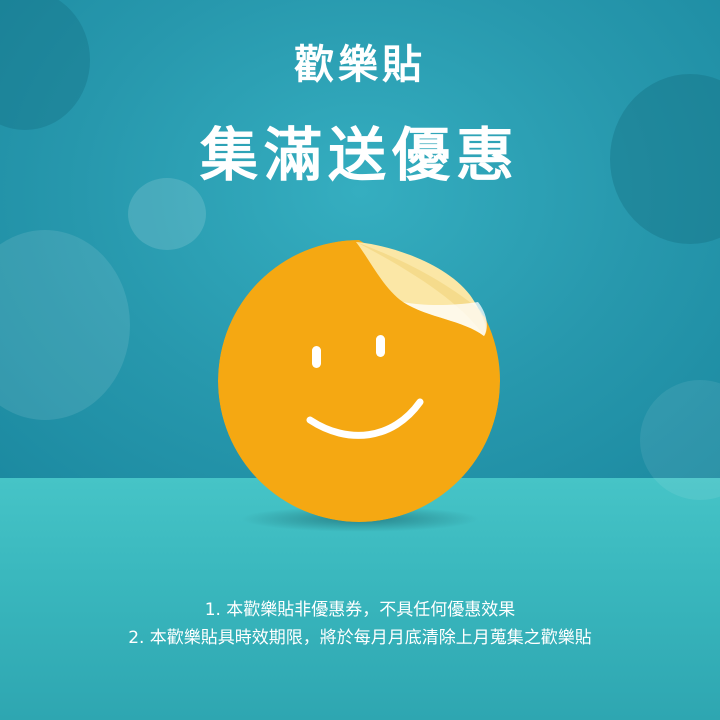 The width and height of the screenshot is (720, 720). What do you see at coordinates (360, 65) in the screenshot?
I see `page-subtitle: 歡樂貼` at bounding box center [360, 65].